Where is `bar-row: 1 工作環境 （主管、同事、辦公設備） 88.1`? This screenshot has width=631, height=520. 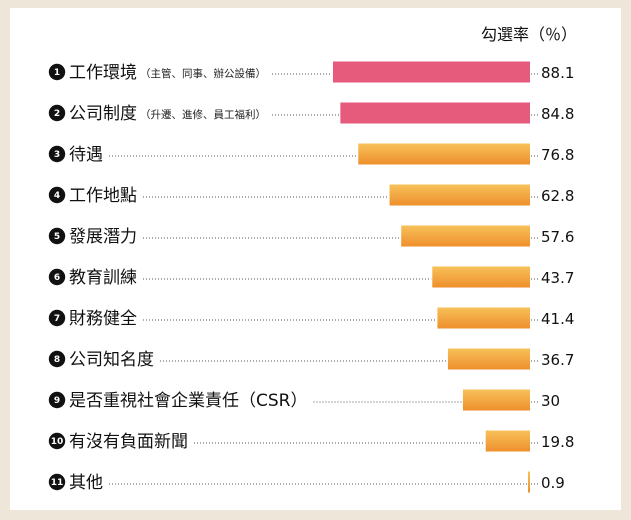
bar-row: 1 工作環境 （主管、同事、辦公設備） 88.1 is located at coordinates (311, 72).